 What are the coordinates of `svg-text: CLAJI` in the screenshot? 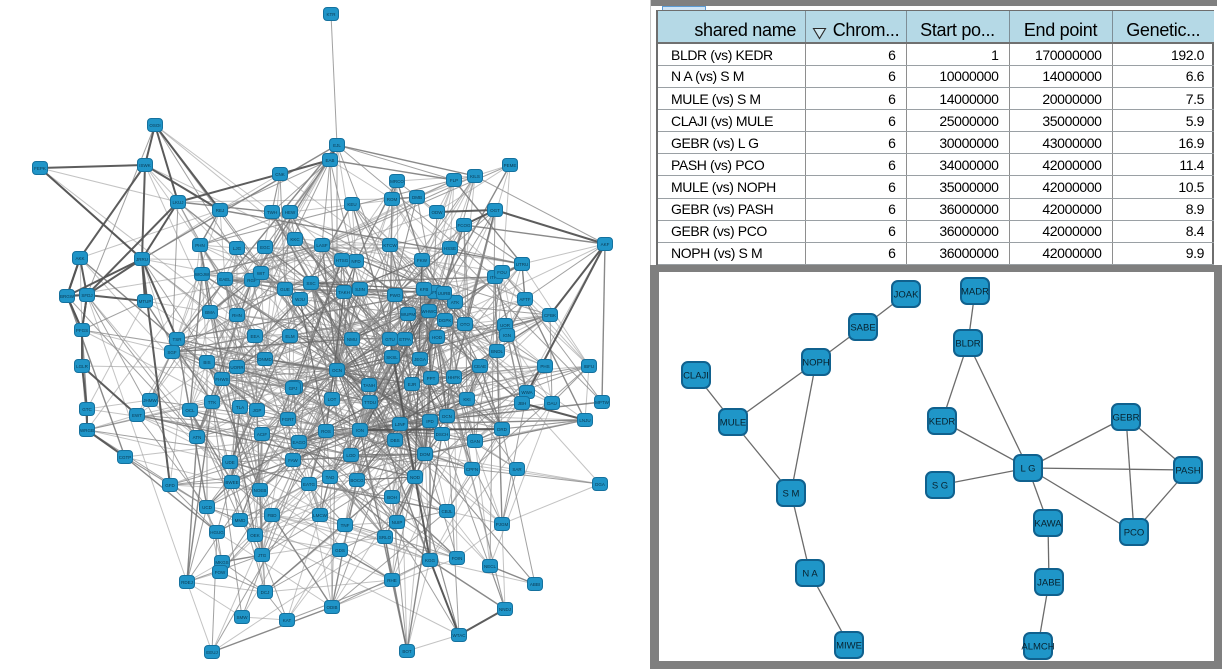 It's located at (696, 376).